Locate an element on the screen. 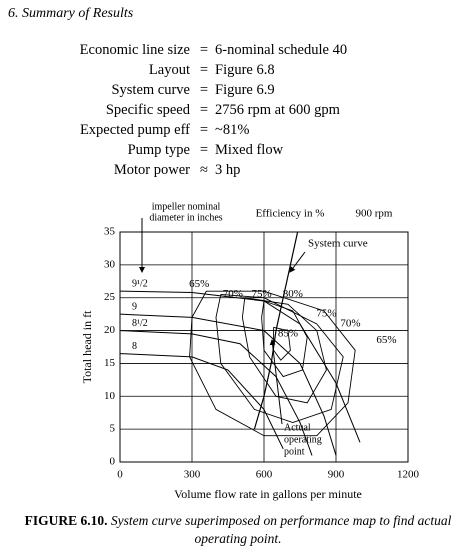 The height and width of the screenshot is (555, 470). x-tick-label: 900 is located at coordinates (336, 475).